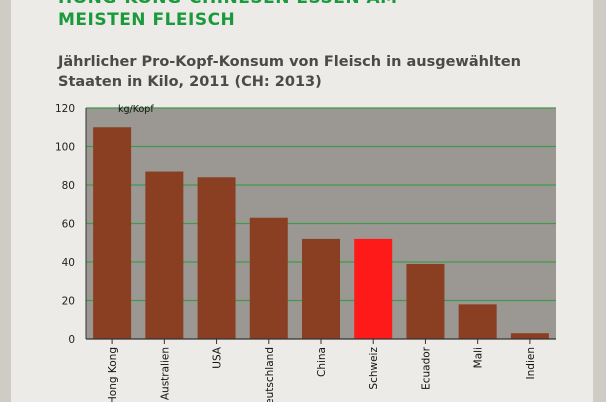  What do you see at coordinates (426, 368) in the screenshot?
I see `x-category-label: Ecuador` at bounding box center [426, 368].